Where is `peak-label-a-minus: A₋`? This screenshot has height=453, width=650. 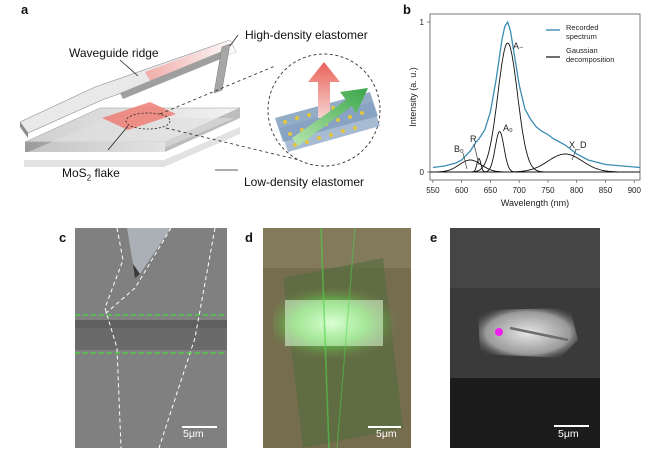
peak-label-a-minus: A₋ is located at coordinates (518, 46).